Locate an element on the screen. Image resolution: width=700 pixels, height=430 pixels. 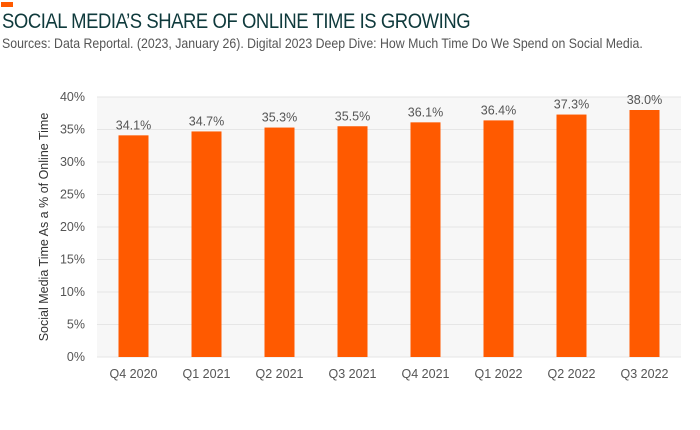
y-tick-label: 10% is located at coordinates (72, 292).